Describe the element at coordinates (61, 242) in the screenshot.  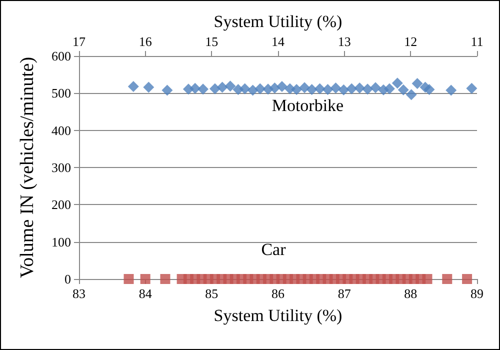
I see `y-tick-label: 100` at that location.